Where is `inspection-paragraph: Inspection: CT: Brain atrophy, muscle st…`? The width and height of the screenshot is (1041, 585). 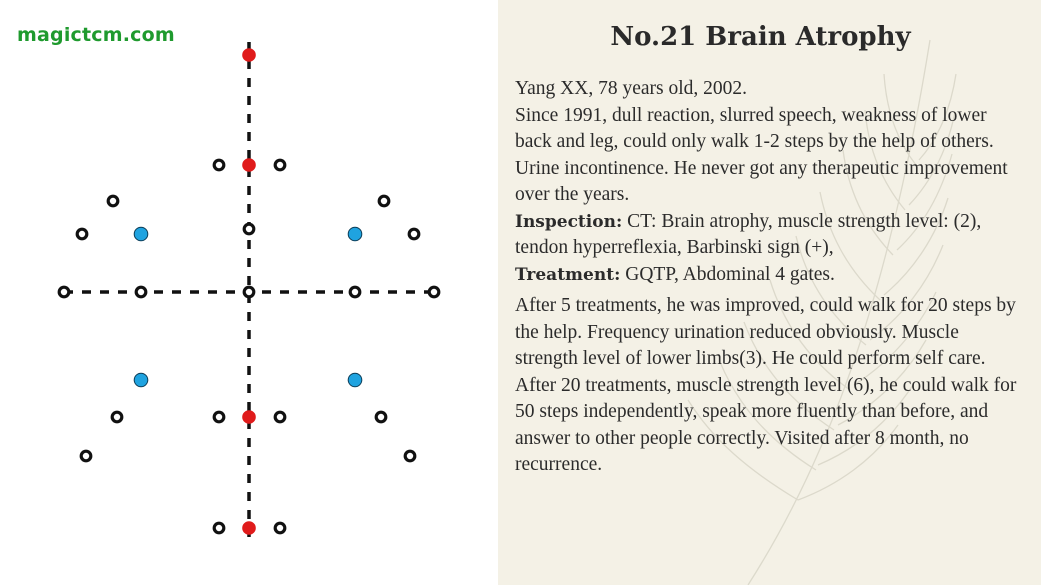
inspection-paragraph: Inspection: CT: Brain atrophy, muscle st… is located at coordinates (767, 235).